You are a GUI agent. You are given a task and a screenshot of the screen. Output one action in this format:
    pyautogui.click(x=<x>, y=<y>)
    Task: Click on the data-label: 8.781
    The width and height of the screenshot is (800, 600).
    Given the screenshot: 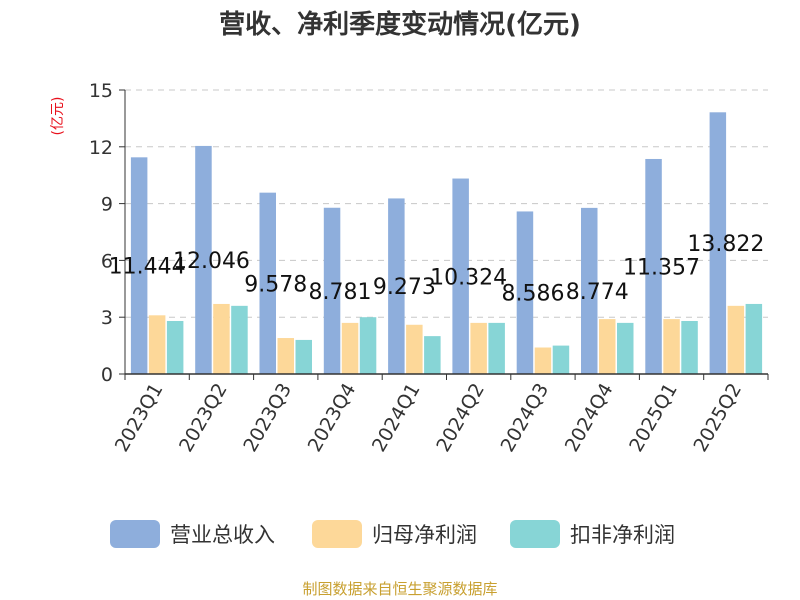 What is the action you would take?
    pyautogui.click(x=340, y=292)
    